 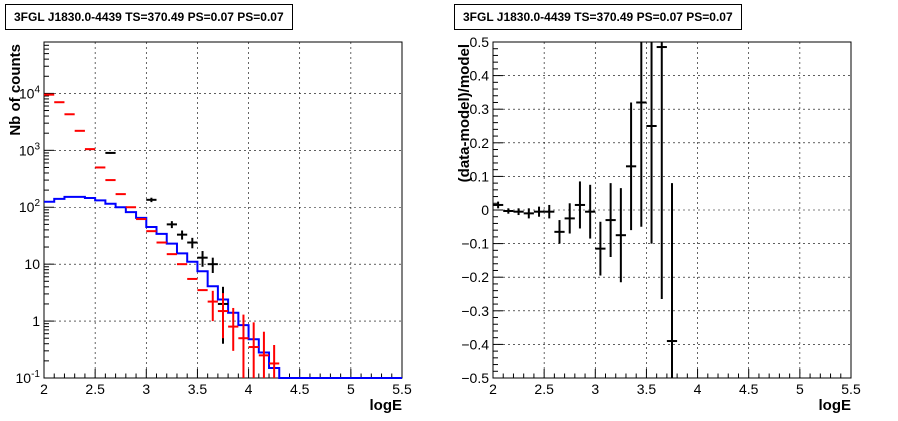 I want to click on y-tick-label: 1, so click(x=36, y=321).